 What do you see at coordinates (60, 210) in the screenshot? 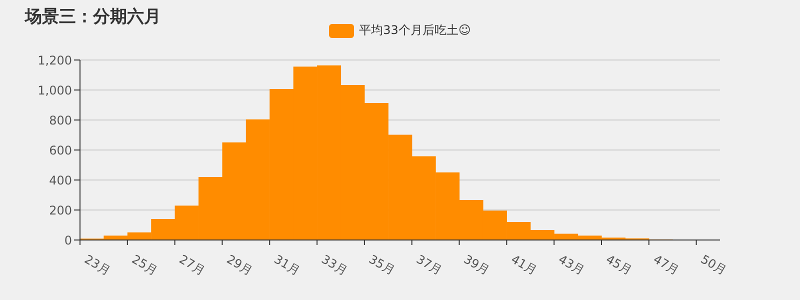
I see `y-tick-label: 200` at bounding box center [60, 210].